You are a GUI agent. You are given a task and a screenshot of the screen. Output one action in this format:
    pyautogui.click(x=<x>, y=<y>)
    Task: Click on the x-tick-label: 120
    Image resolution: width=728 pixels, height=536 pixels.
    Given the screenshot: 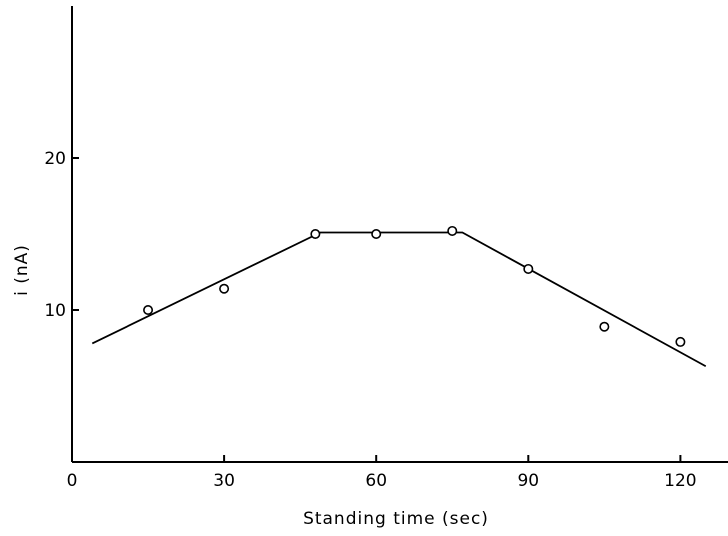 What is the action you would take?
    pyautogui.click(x=680, y=481)
    